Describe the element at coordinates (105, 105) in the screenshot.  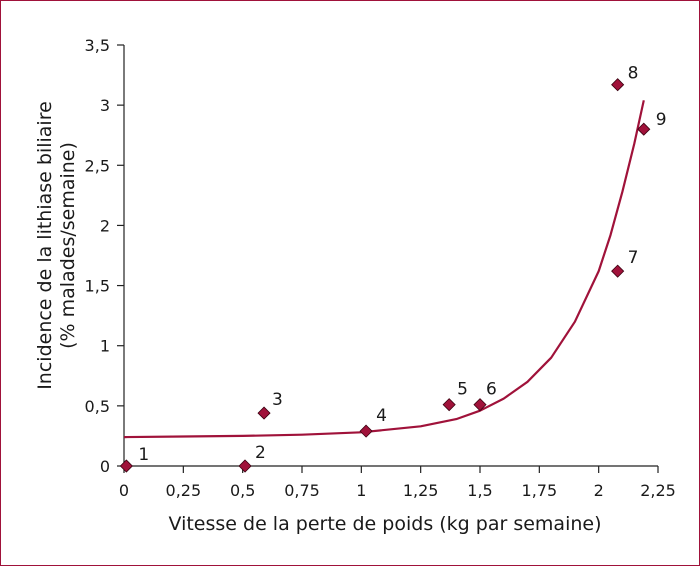
I see `y-tick-label: 3` at that location.